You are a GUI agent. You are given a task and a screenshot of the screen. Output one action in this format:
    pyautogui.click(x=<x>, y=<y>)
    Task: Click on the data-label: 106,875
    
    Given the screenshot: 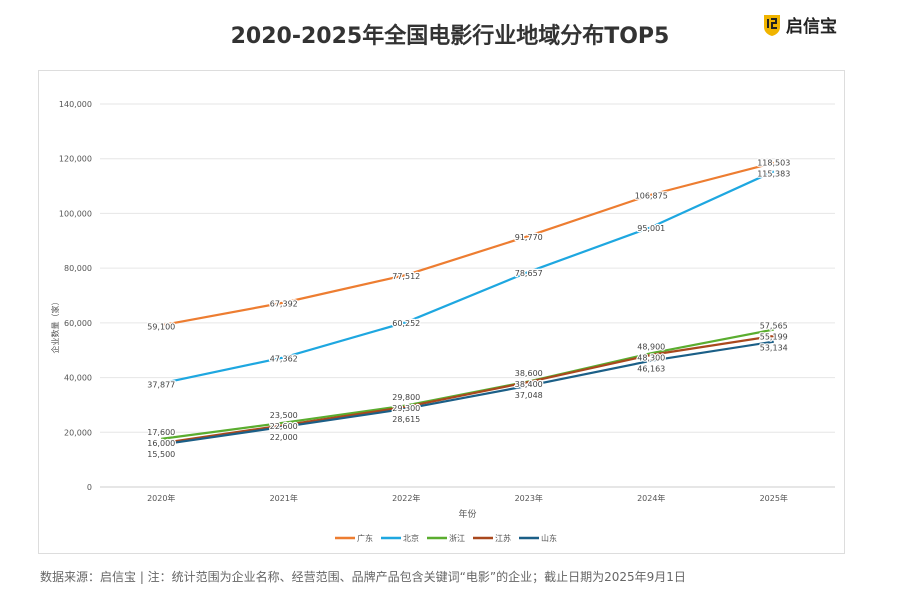 What is the action you would take?
    pyautogui.click(x=651, y=196)
    